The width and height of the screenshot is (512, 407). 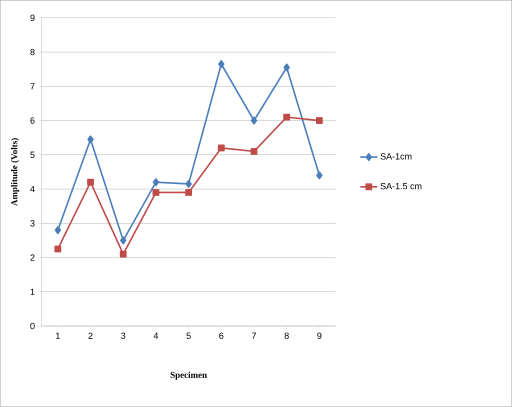 I want to click on y-tick-label: 3, so click(x=32, y=223).